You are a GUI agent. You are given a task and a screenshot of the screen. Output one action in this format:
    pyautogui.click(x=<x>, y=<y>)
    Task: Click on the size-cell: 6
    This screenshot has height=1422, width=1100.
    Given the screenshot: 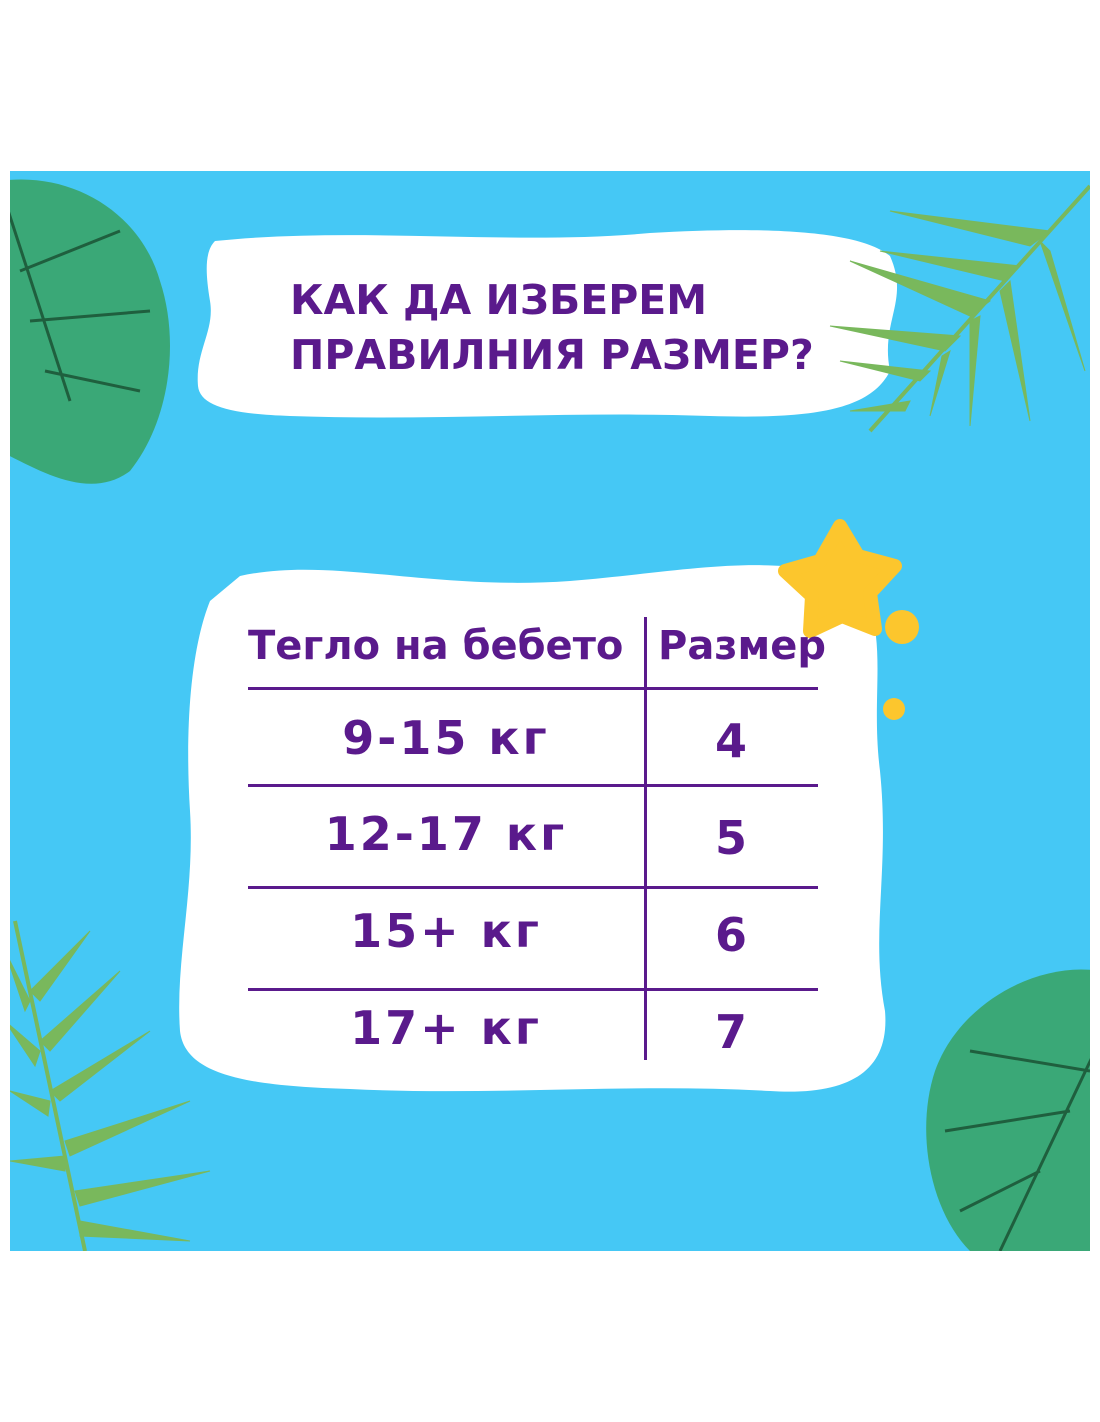 What is the action you would take?
    pyautogui.click(x=732, y=935)
    